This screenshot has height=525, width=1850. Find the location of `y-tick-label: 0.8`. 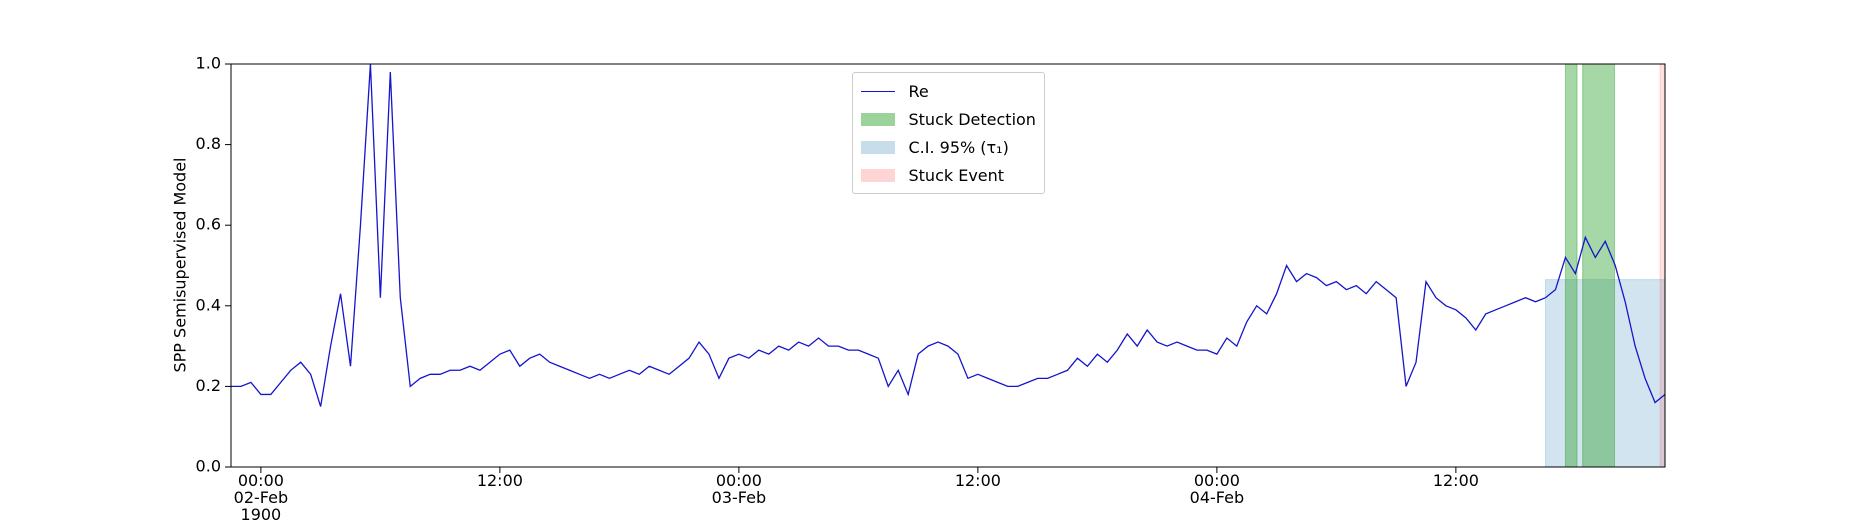

y-tick-label: 0.8 is located at coordinates (208, 143).